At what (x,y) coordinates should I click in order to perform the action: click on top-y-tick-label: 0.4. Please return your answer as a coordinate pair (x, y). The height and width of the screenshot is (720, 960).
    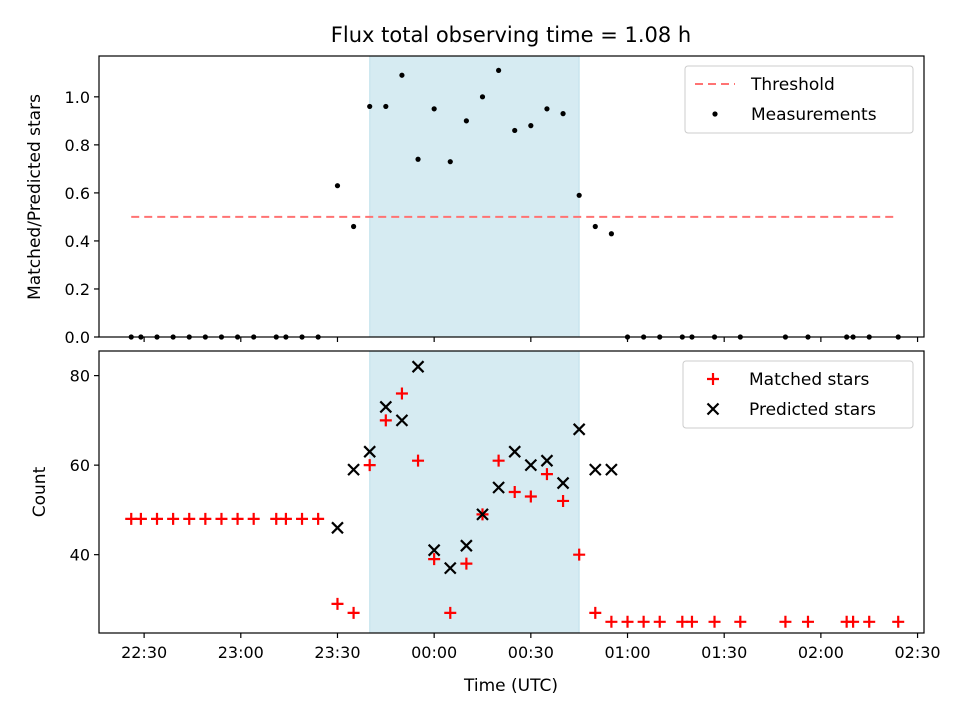
    Looking at the image, I should click on (77, 241).